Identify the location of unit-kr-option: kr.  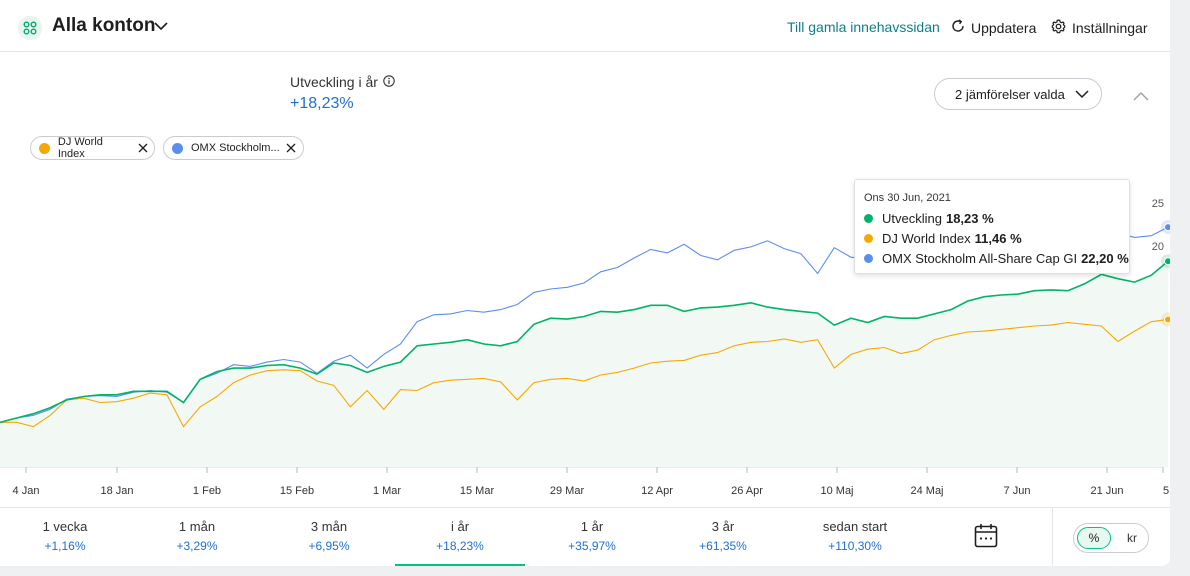
(1132, 538).